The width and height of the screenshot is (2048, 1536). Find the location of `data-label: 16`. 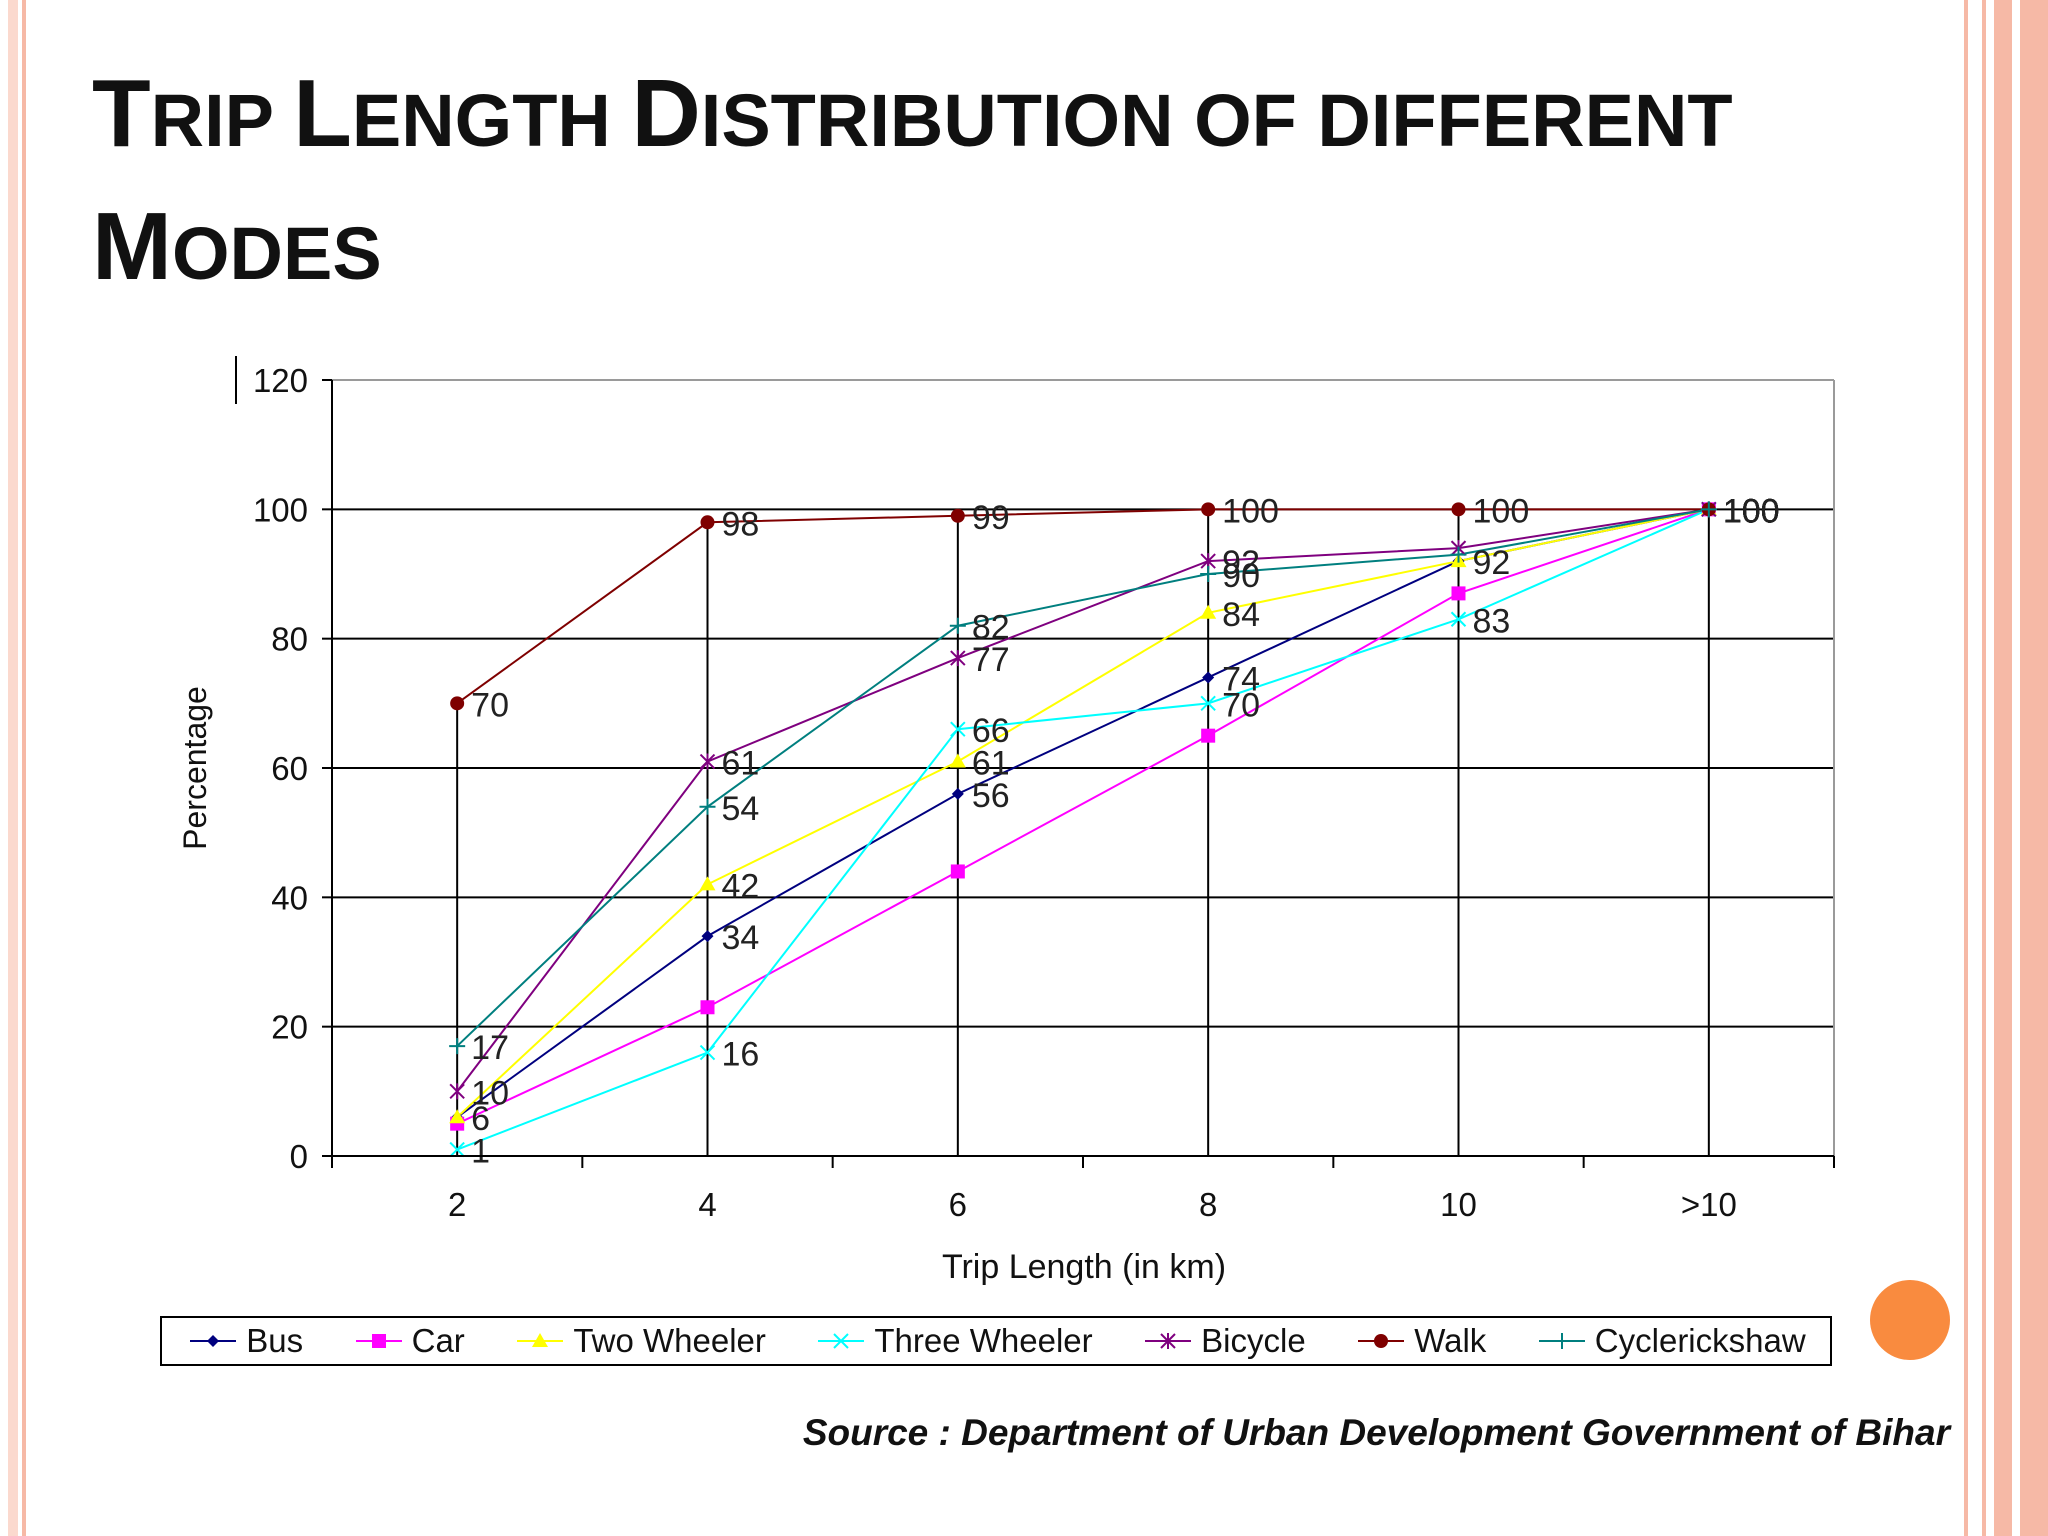

data-label: 16 is located at coordinates (741, 1055).